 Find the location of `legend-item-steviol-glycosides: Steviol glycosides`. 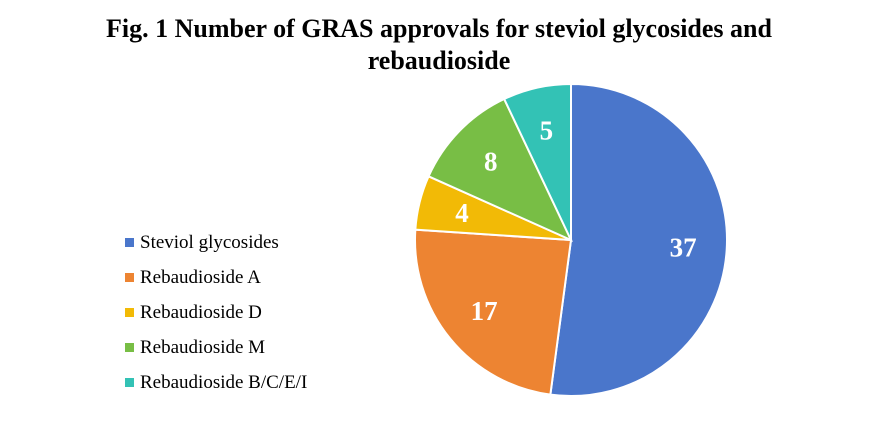

legend-item-steviol-glycosides: Steviol glycosides is located at coordinates (216, 242).